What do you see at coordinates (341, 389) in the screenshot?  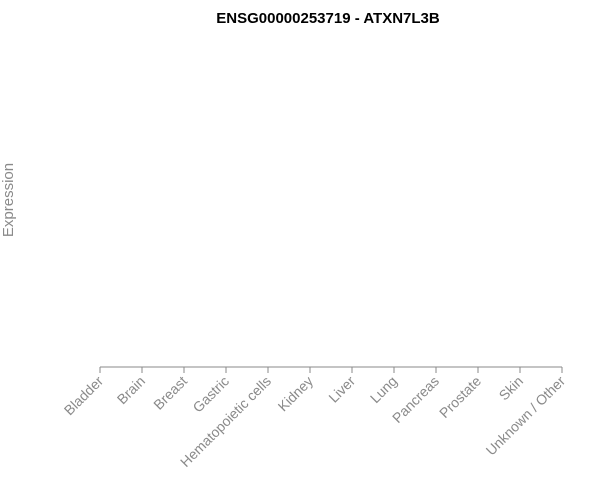 I see `x-tick-label: Liver` at bounding box center [341, 389].